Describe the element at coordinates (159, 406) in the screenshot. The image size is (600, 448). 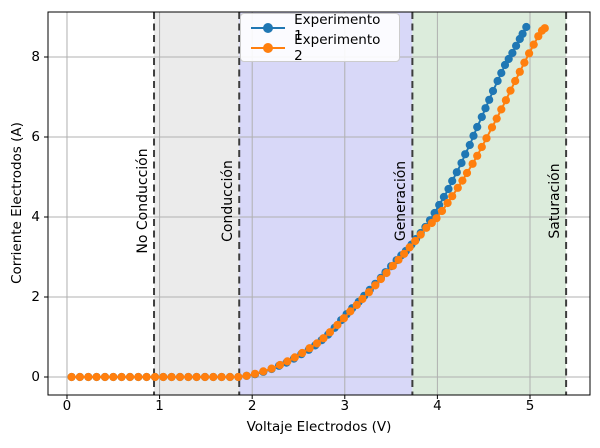
I see `x-tick-label: 1` at that location.